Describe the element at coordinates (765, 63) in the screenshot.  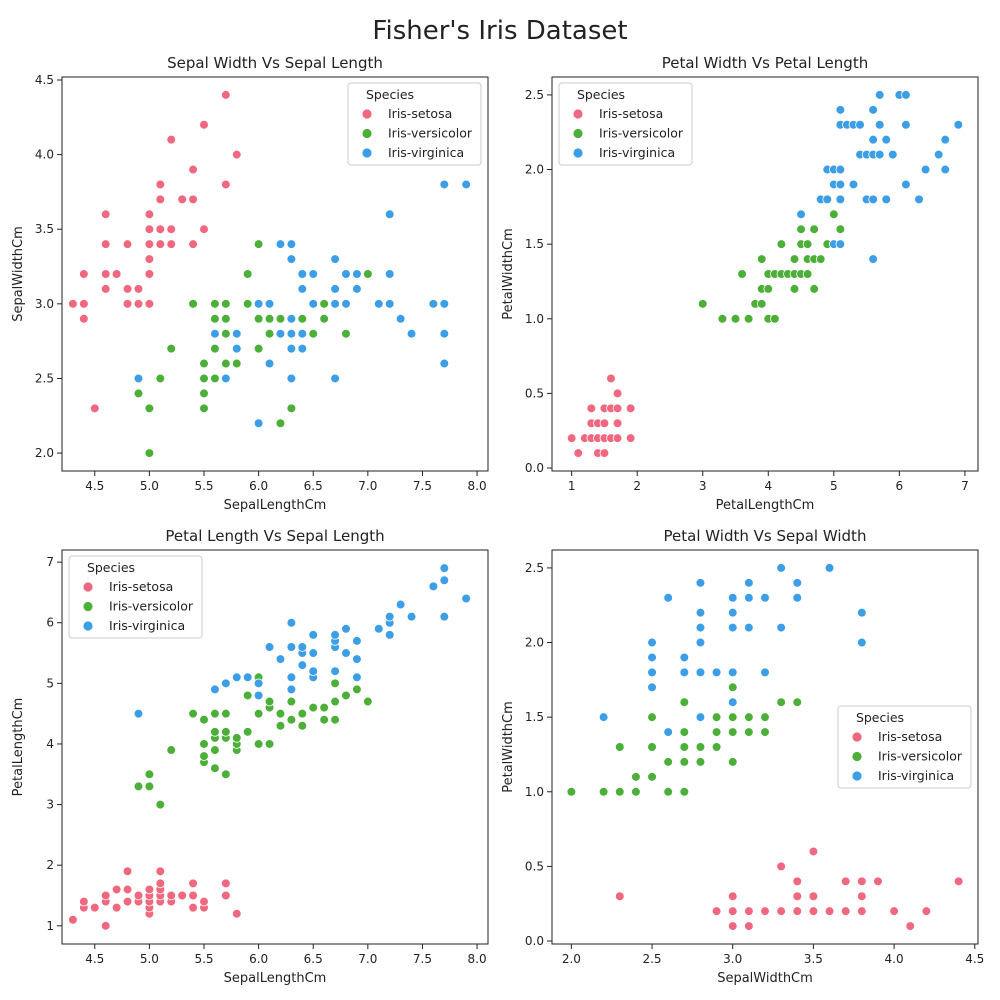
I see `subplot-title: Petal Width Vs Petal Length` at that location.